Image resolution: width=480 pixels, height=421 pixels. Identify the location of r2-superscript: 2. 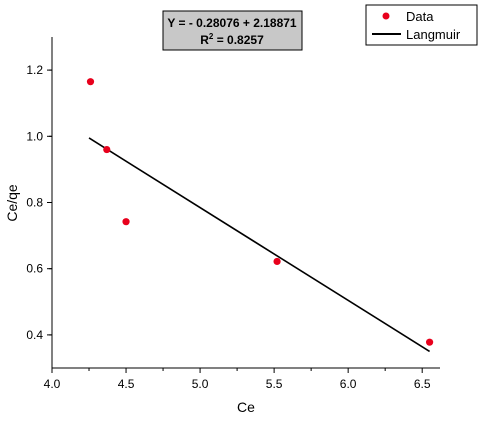
(211, 36).